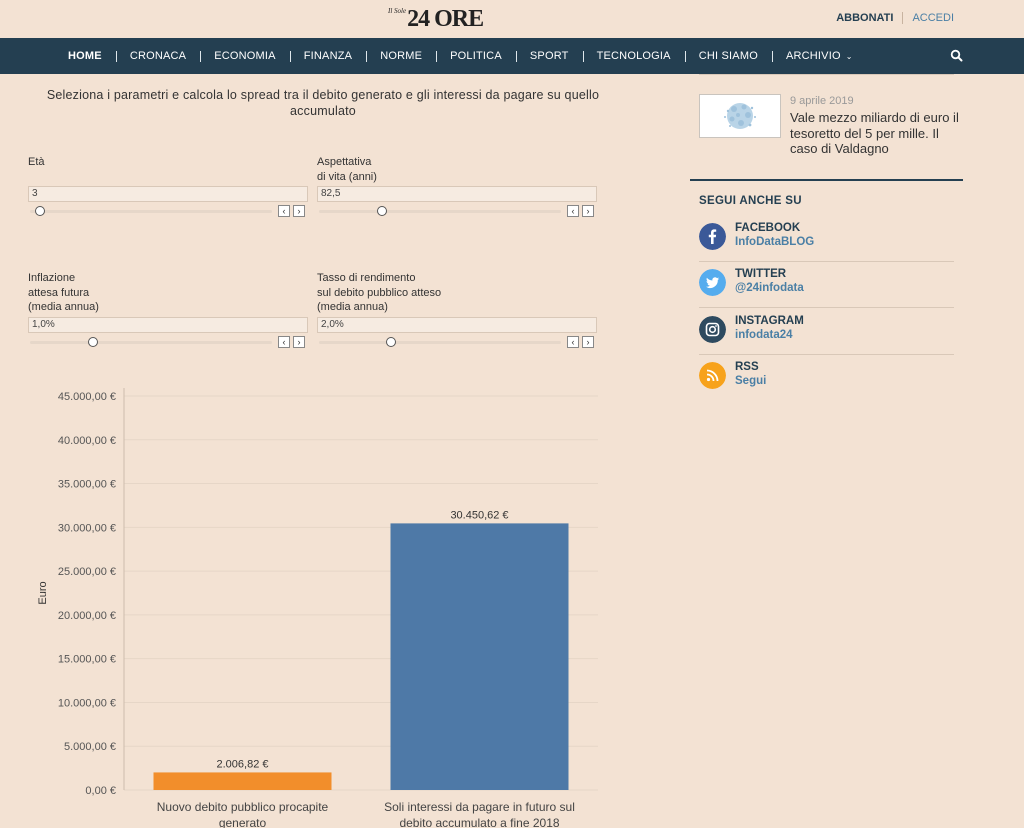 This screenshot has height=828, width=1024. I want to click on x-tick-label: debito accumulato a fine 2018, so click(479, 822).